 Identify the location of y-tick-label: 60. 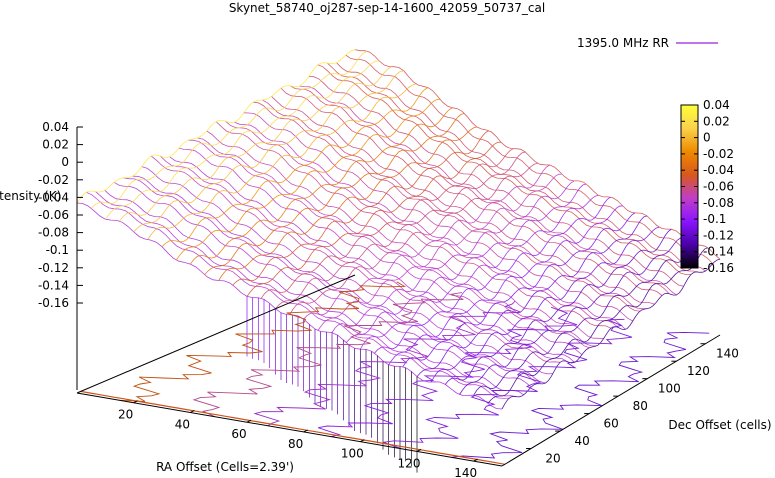
(611, 424).